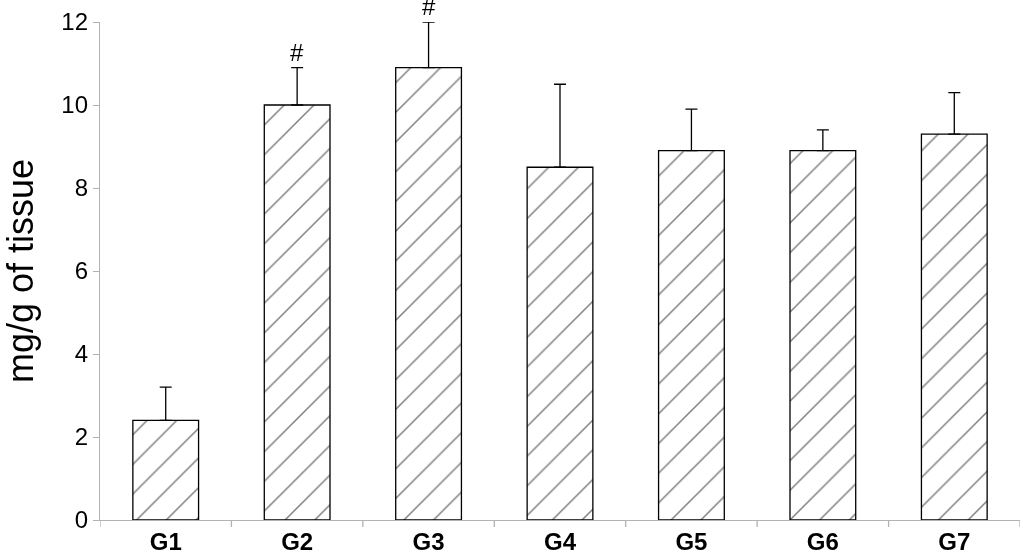 This screenshot has width=1023, height=560. I want to click on y-tick-label: 6, so click(81, 271).